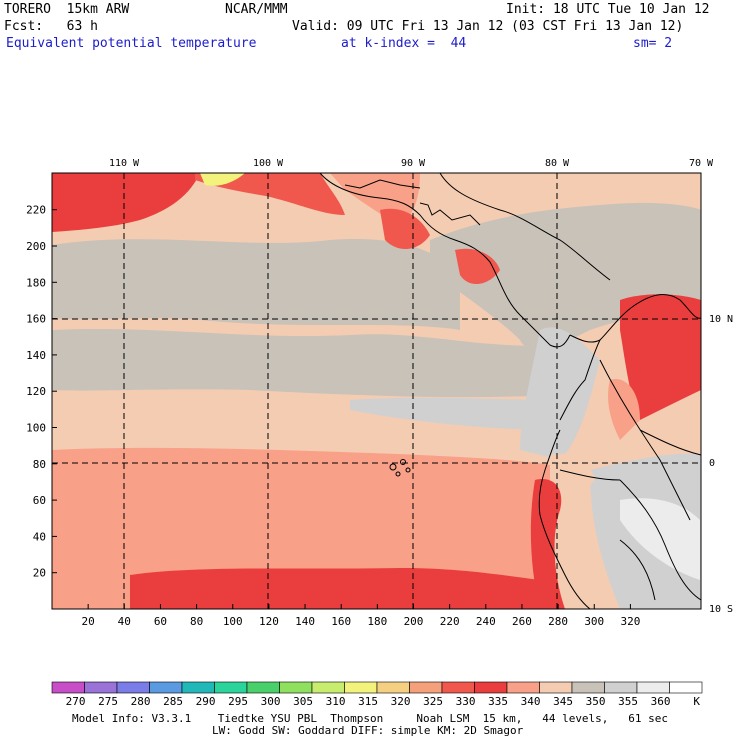 This screenshot has width=740, height=740. I want to click on y-tick-label: 80, so click(39, 464).